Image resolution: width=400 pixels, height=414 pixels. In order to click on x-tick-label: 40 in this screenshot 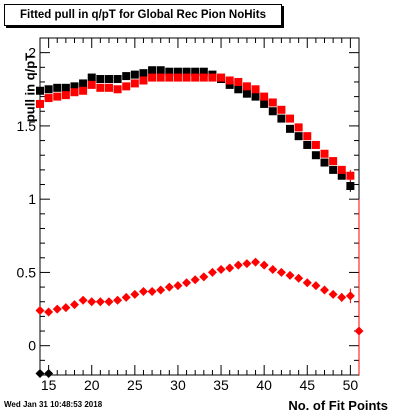, I will do `click(264, 385)`.